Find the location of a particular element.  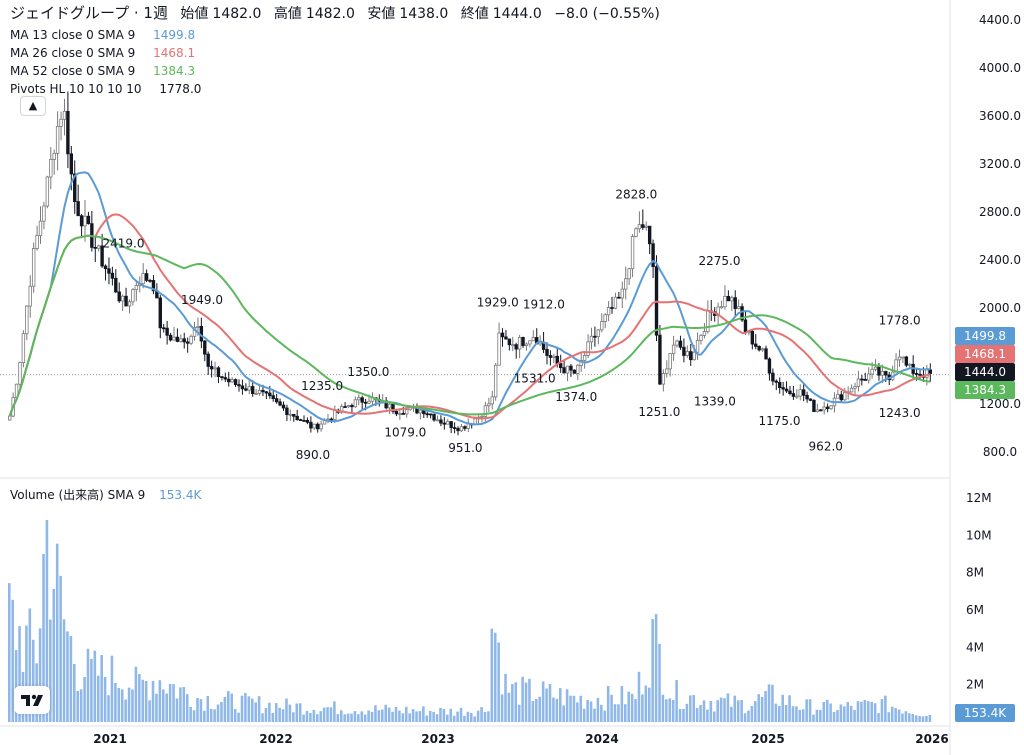

volume-legend: Volume (出来高) SMA 9 153.4K is located at coordinates (107, 495).